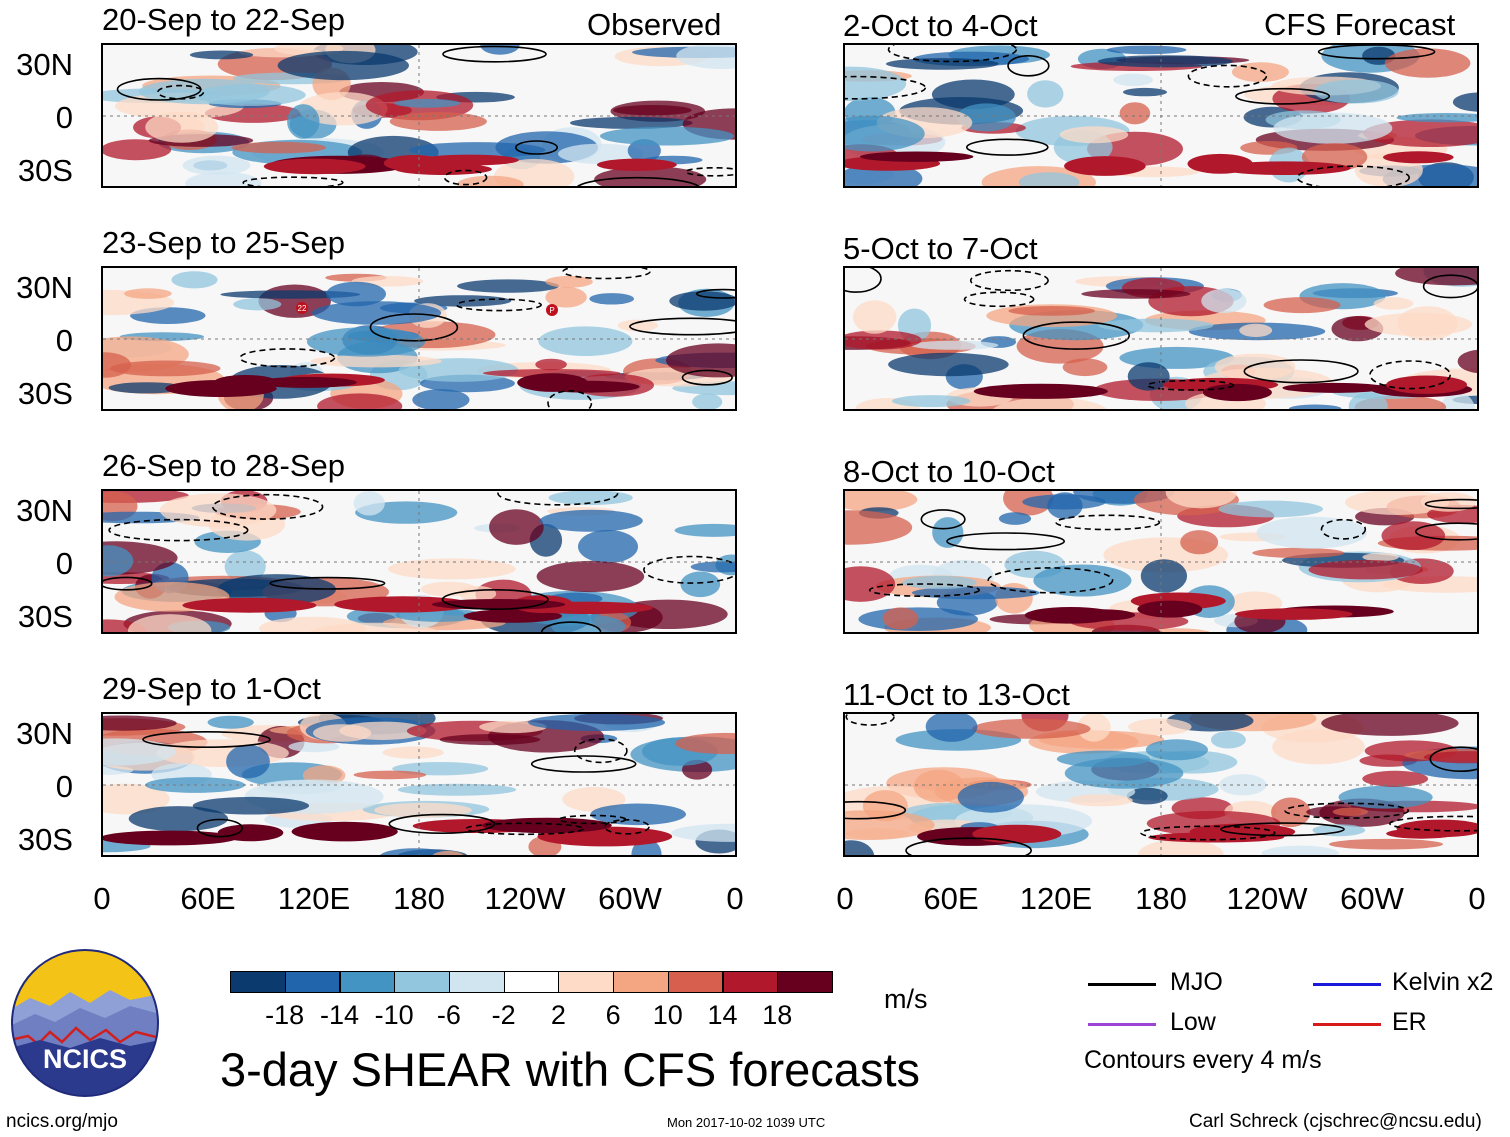 The image size is (1510, 1137). Describe the element at coordinates (208, 898) in the screenshot. I see `lon-obs-60e: 60E` at that location.